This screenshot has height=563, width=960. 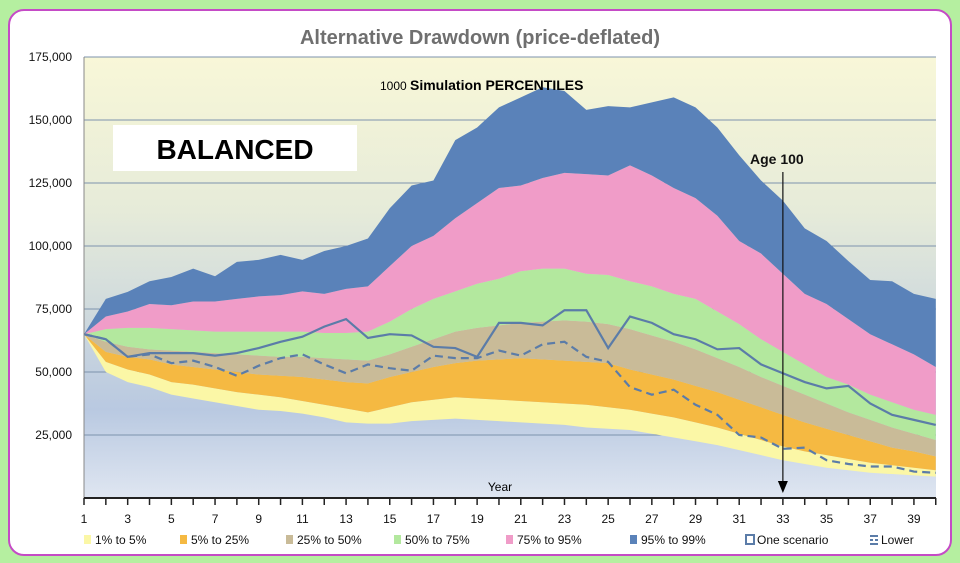 I want to click on legend-label: 5% to 25%, so click(x=220, y=540).